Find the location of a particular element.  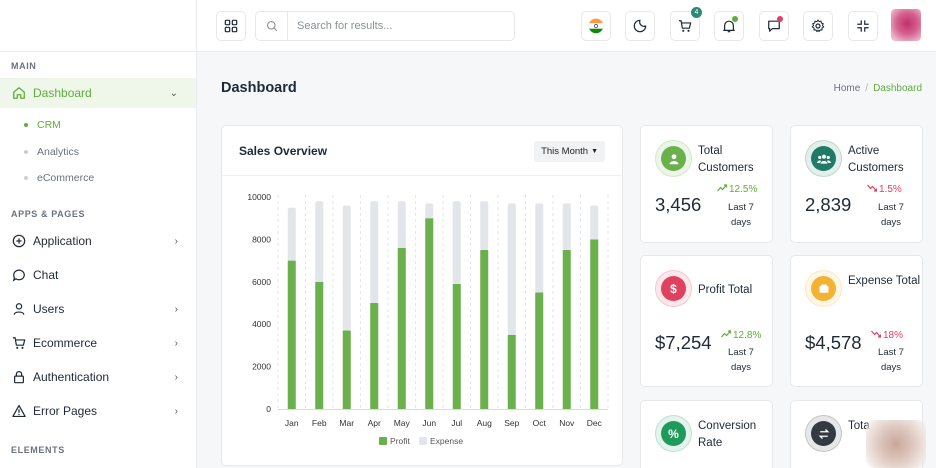

menu-grid-button is located at coordinates (231, 26).